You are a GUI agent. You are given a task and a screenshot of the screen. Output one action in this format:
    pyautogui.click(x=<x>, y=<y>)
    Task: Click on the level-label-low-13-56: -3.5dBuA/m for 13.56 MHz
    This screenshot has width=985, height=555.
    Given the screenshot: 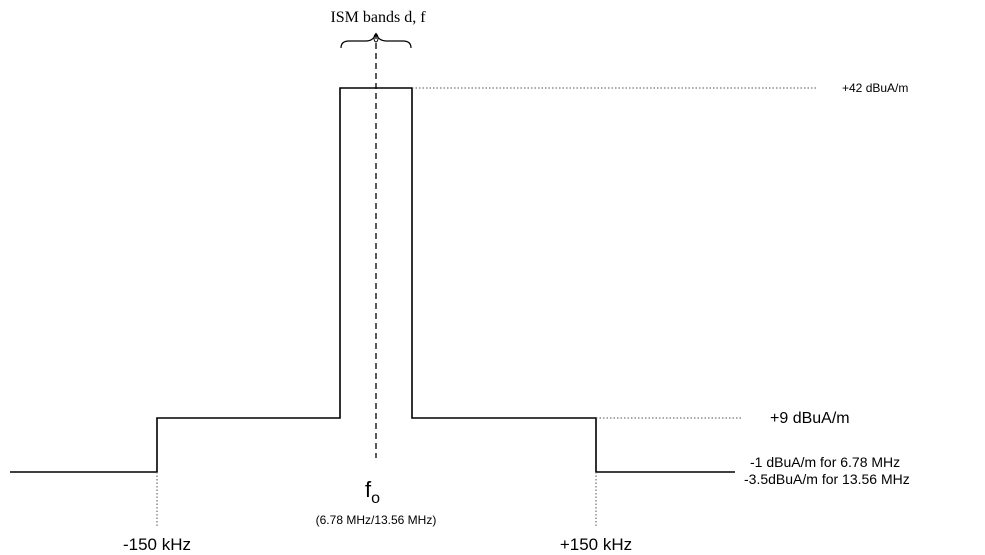 What is the action you would take?
    pyautogui.click(x=827, y=479)
    